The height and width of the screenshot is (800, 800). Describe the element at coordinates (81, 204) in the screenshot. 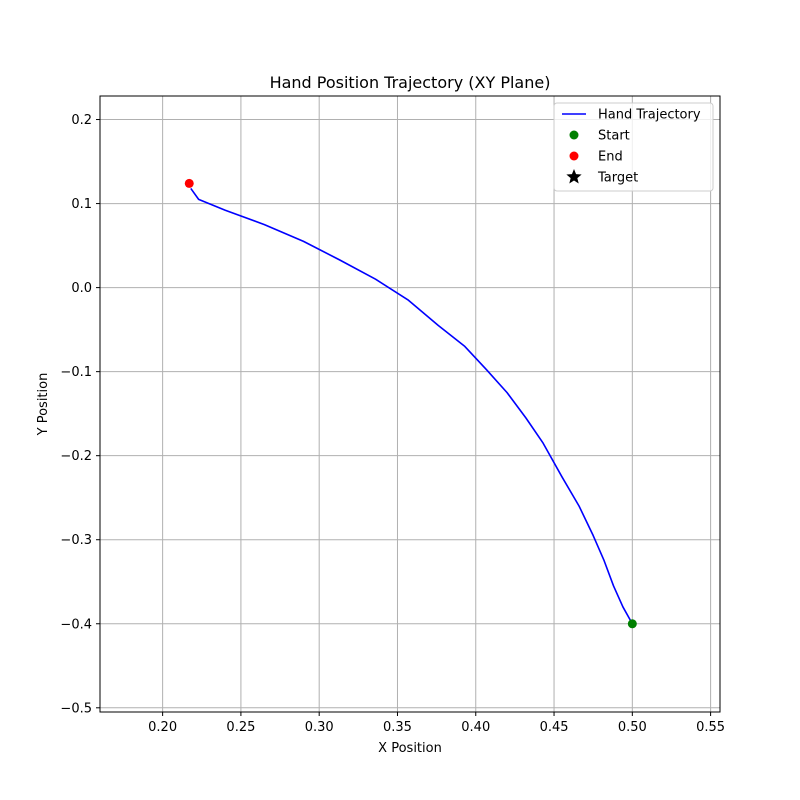

I see `y-tick-label: 0.1` at that location.